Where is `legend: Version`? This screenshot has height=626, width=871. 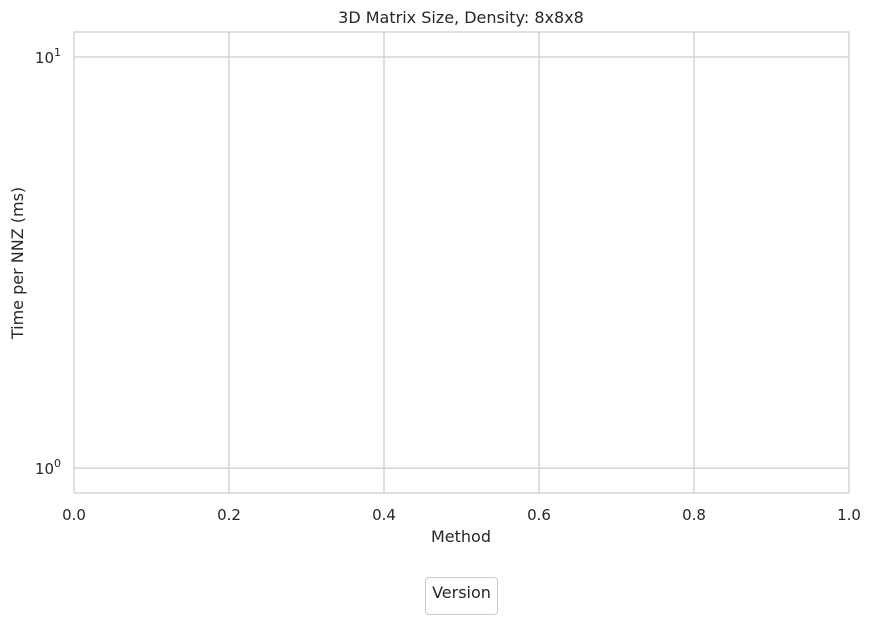 legend: Version is located at coordinates (461, 596).